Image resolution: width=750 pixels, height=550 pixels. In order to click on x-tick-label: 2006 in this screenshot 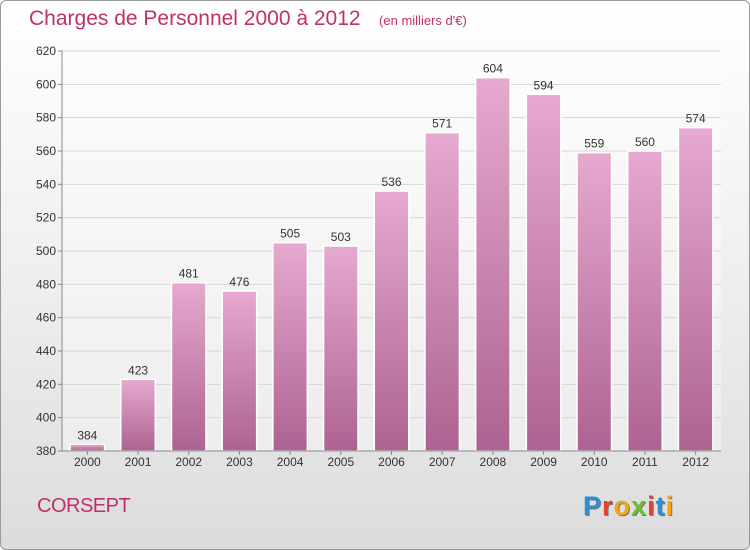, I will do `click(391, 462)`.